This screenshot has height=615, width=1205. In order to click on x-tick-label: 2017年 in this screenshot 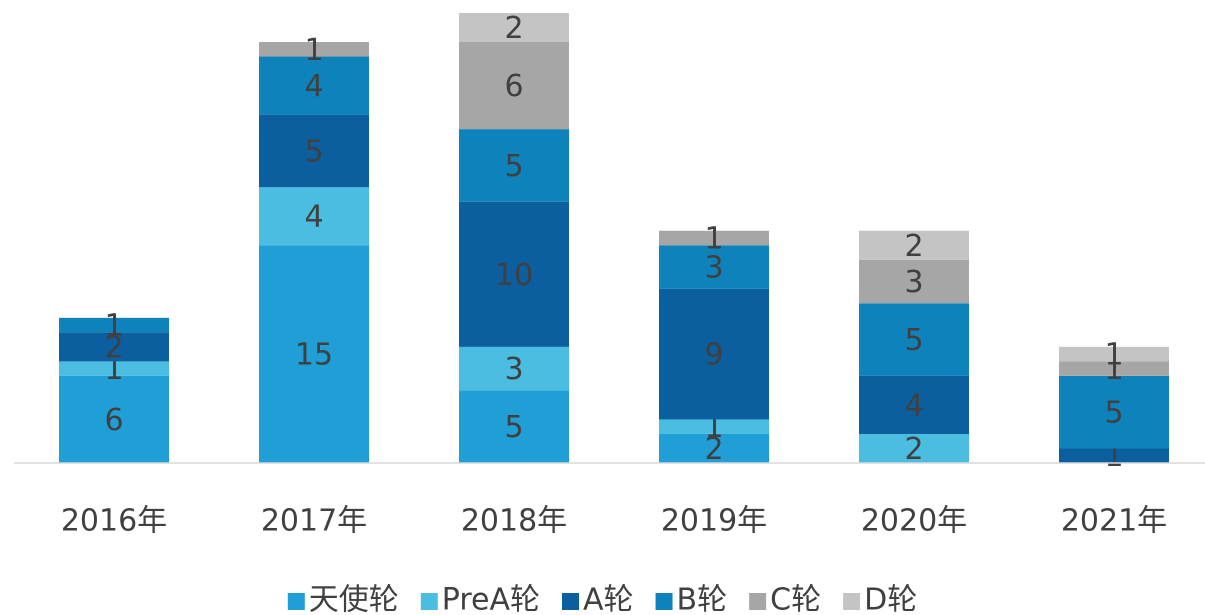, I will do `click(314, 521)`.